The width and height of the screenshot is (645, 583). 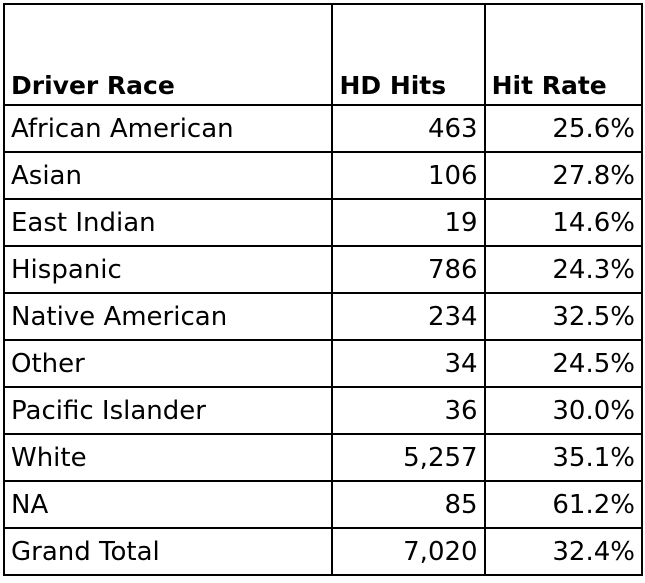 I want to click on cell-hit-rate: 24.3%, so click(x=563, y=269).